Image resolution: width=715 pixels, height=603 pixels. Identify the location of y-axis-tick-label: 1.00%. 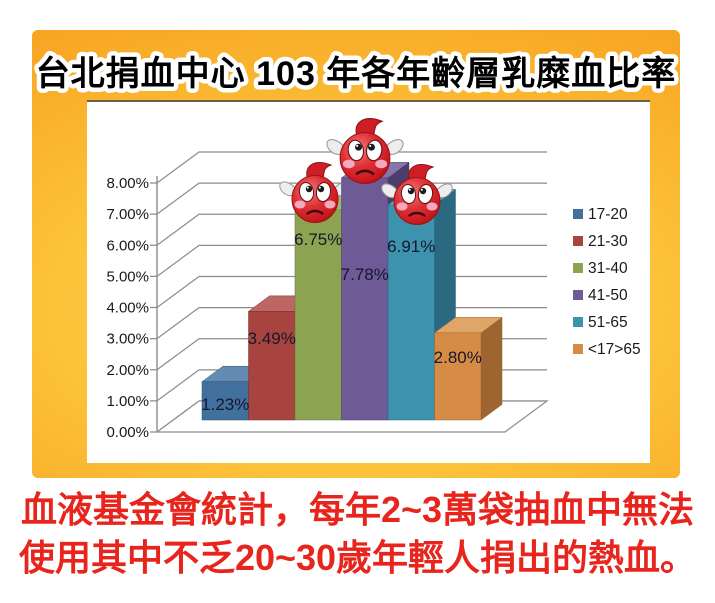
(127, 401).